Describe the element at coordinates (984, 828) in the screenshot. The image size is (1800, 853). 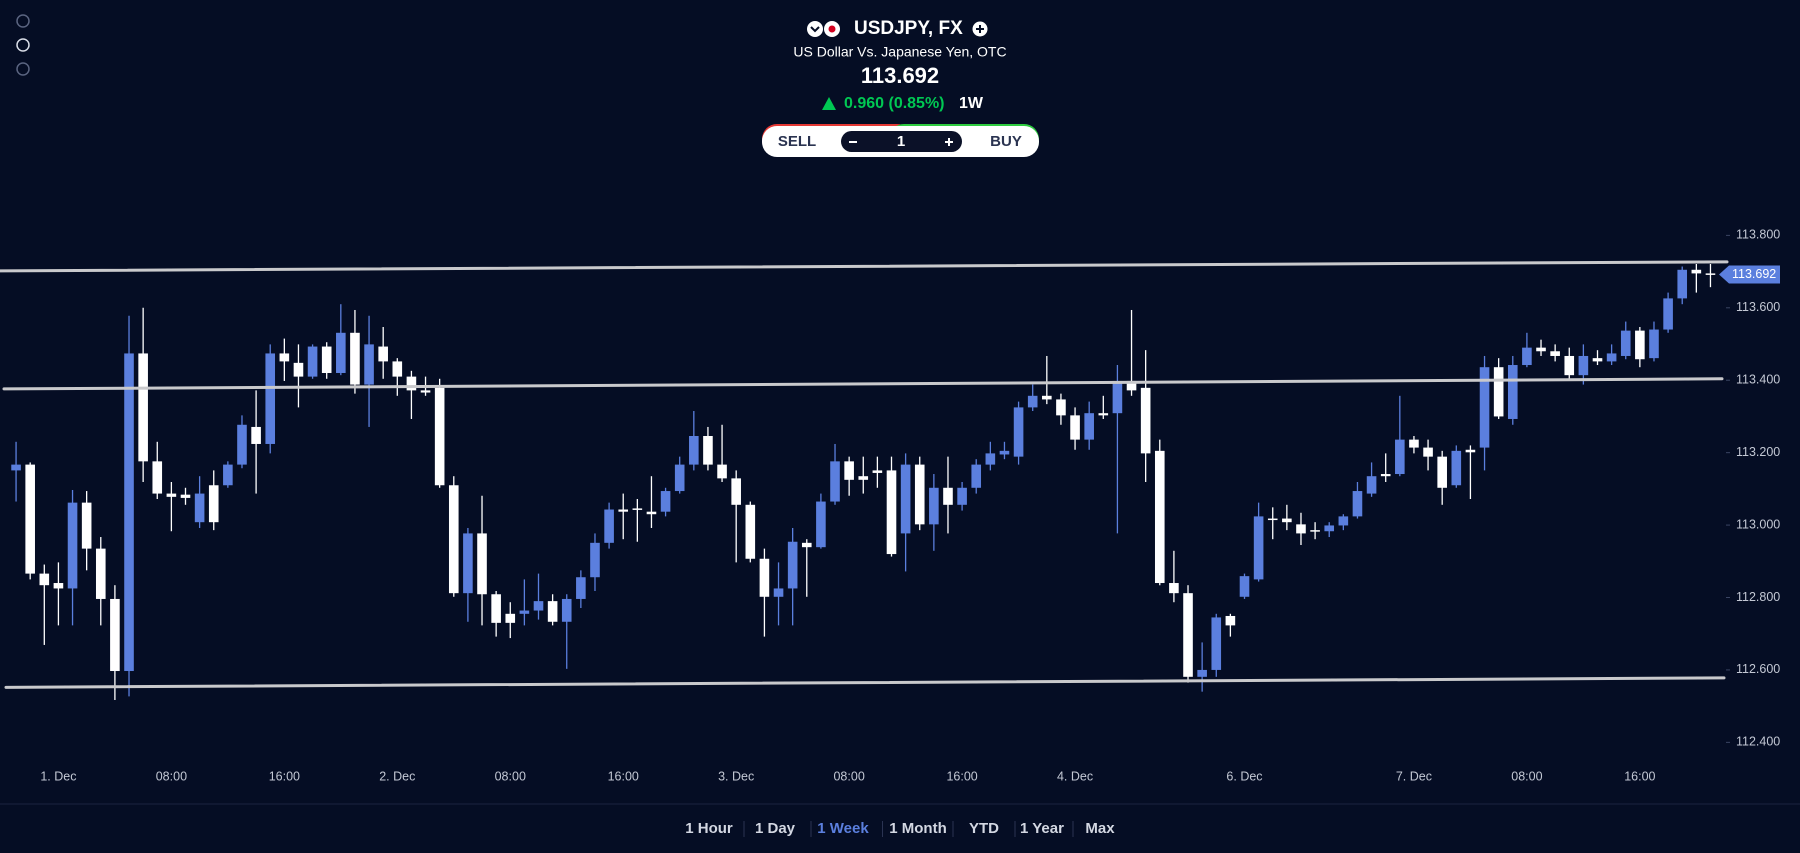
I see `range-button: YTD` at that location.